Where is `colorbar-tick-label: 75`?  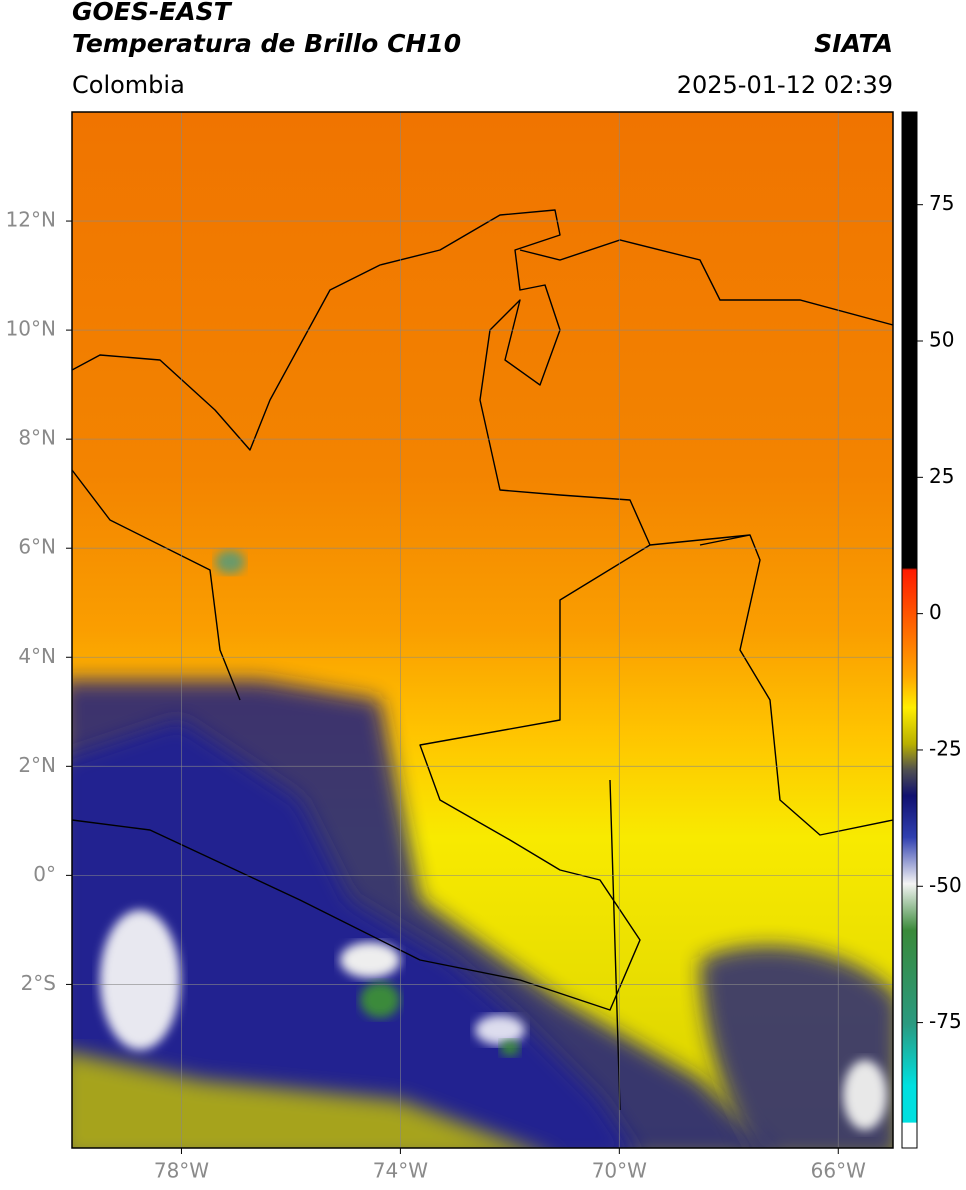 colorbar-tick-label: 75 is located at coordinates (941, 203).